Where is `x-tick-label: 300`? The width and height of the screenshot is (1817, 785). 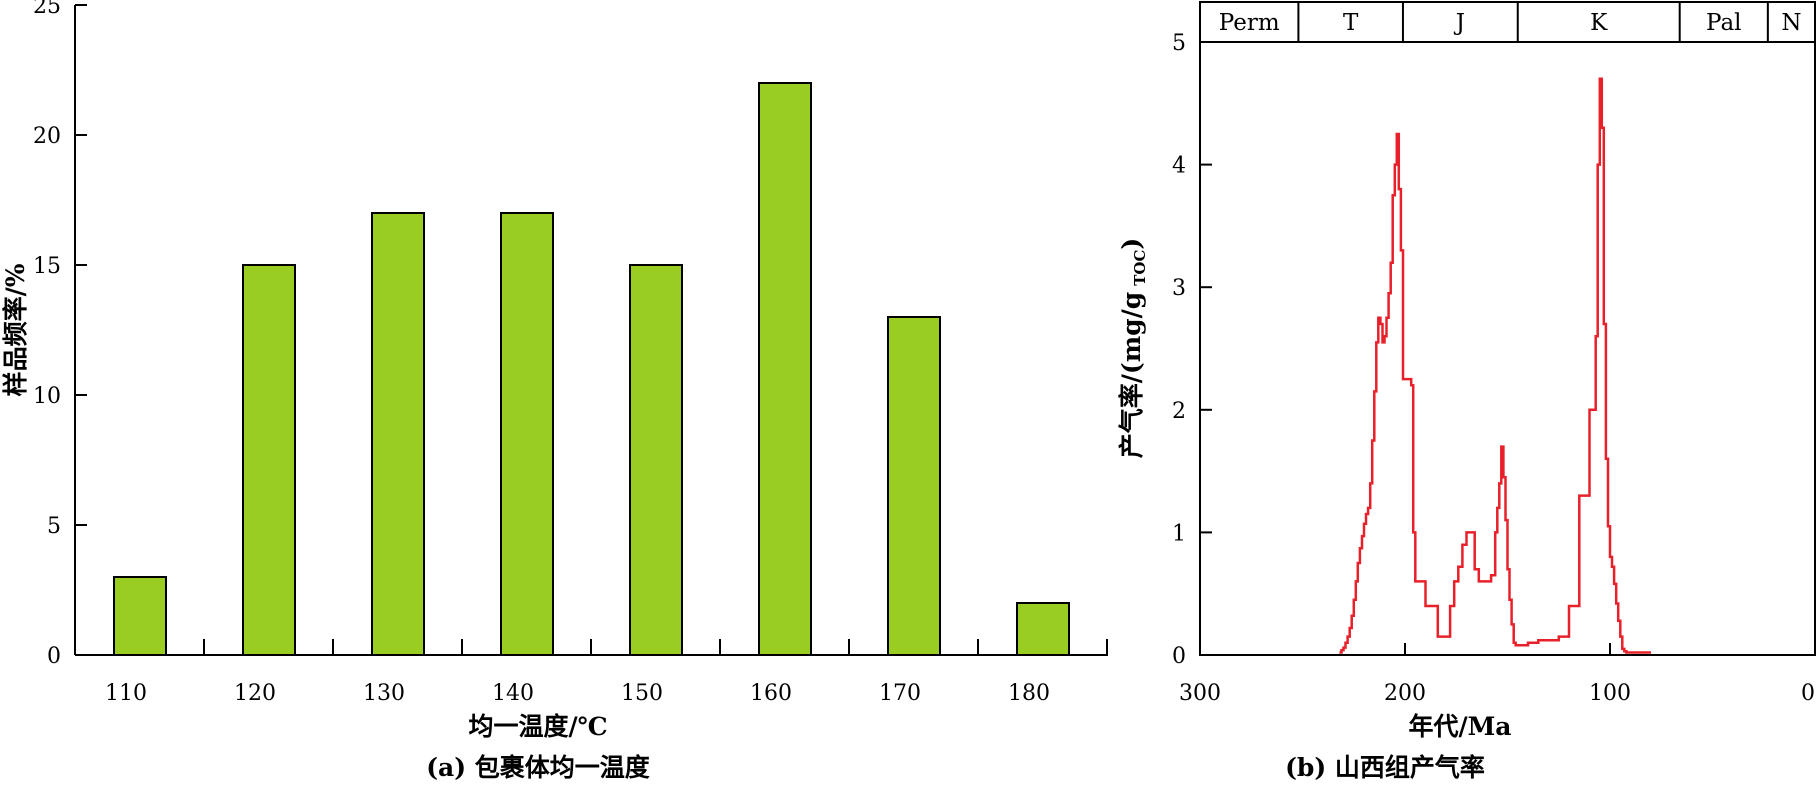 x-tick-label: 300 is located at coordinates (1200, 693).